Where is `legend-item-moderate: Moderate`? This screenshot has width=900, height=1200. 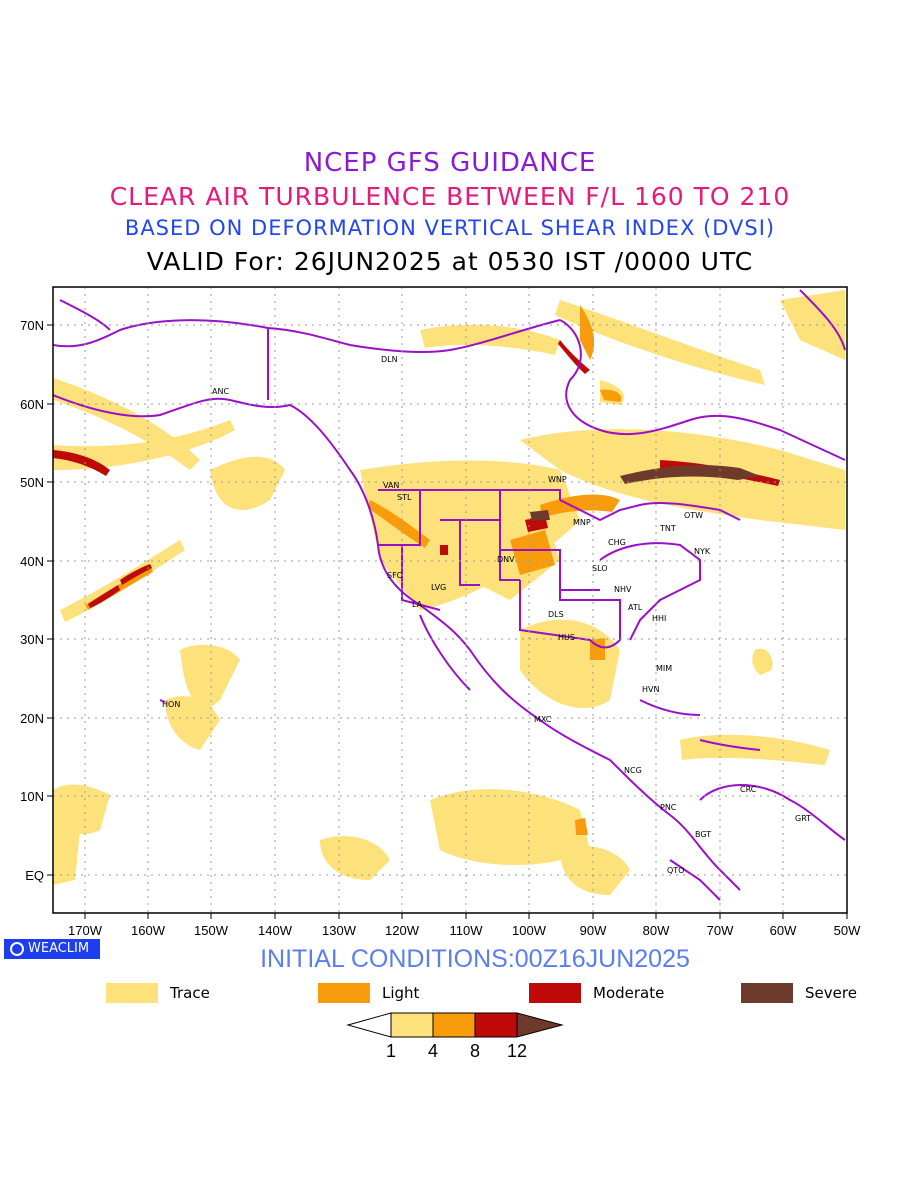
legend-item-moderate: Moderate is located at coordinates (596, 993).